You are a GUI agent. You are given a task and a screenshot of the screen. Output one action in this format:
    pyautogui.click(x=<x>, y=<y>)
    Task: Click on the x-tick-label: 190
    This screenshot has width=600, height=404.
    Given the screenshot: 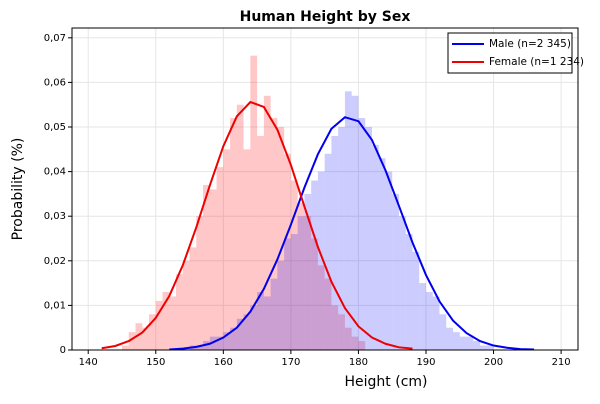 What is the action you would take?
    pyautogui.click(x=425, y=362)
    